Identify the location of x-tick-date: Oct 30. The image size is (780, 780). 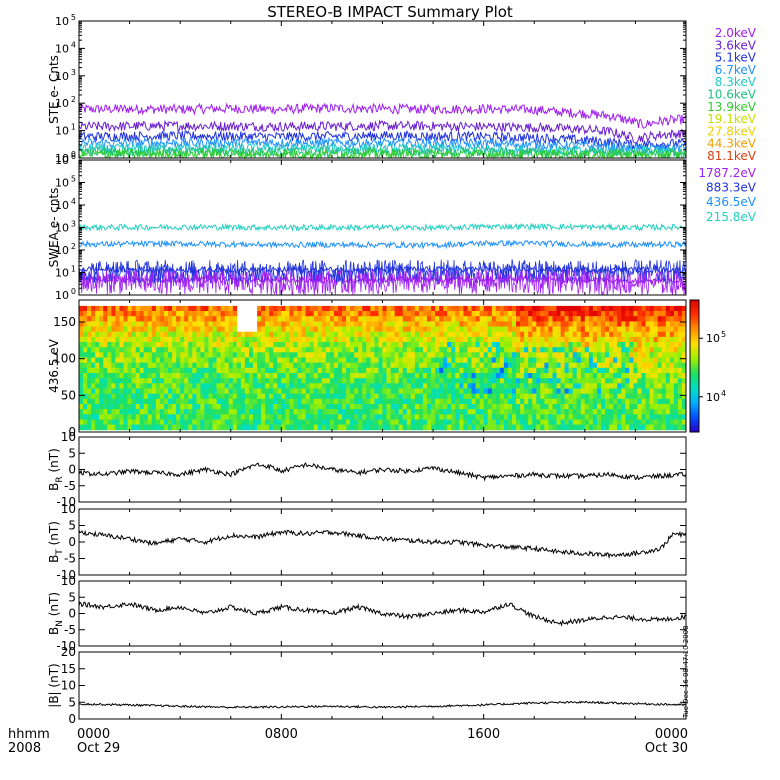
(666, 748).